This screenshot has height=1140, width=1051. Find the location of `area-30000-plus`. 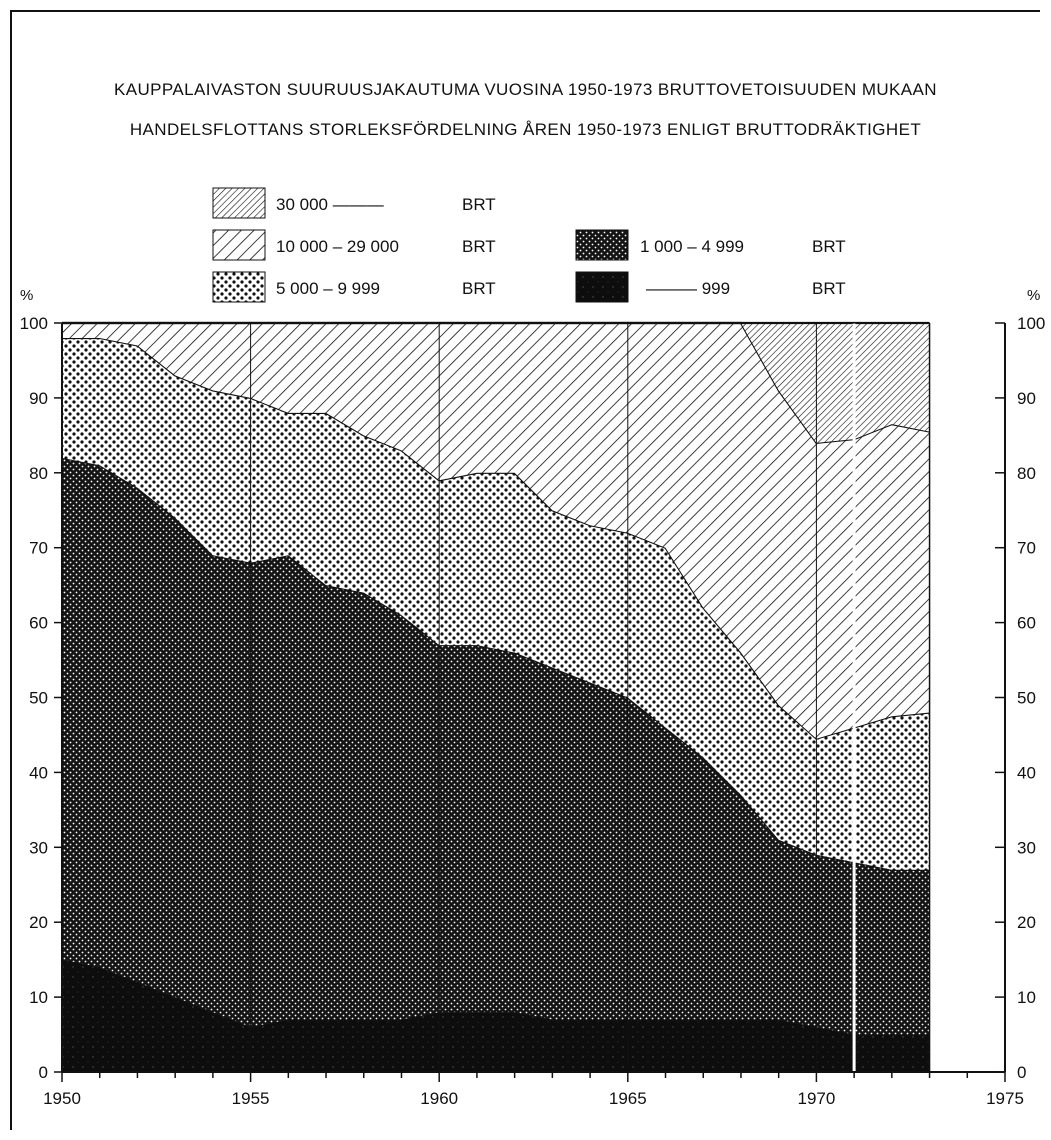

area-30000-plus is located at coordinates (496, 383).